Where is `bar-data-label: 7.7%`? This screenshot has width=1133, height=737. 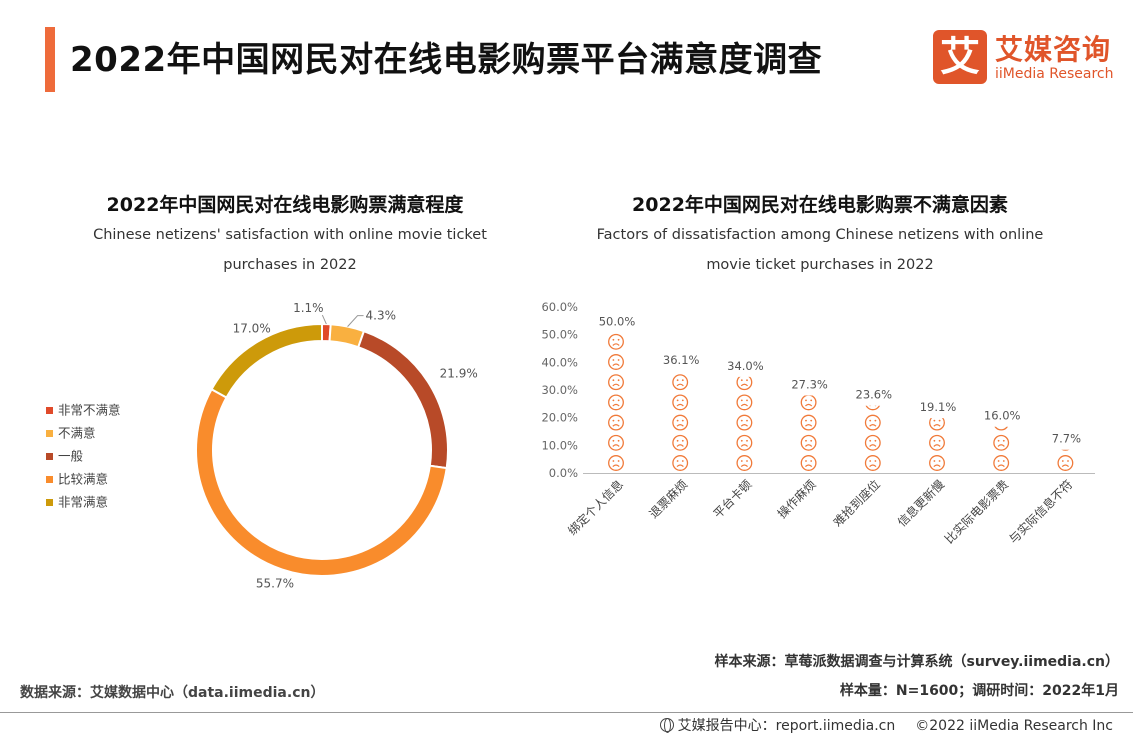 bar-data-label: 7.7% is located at coordinates (1066, 439).